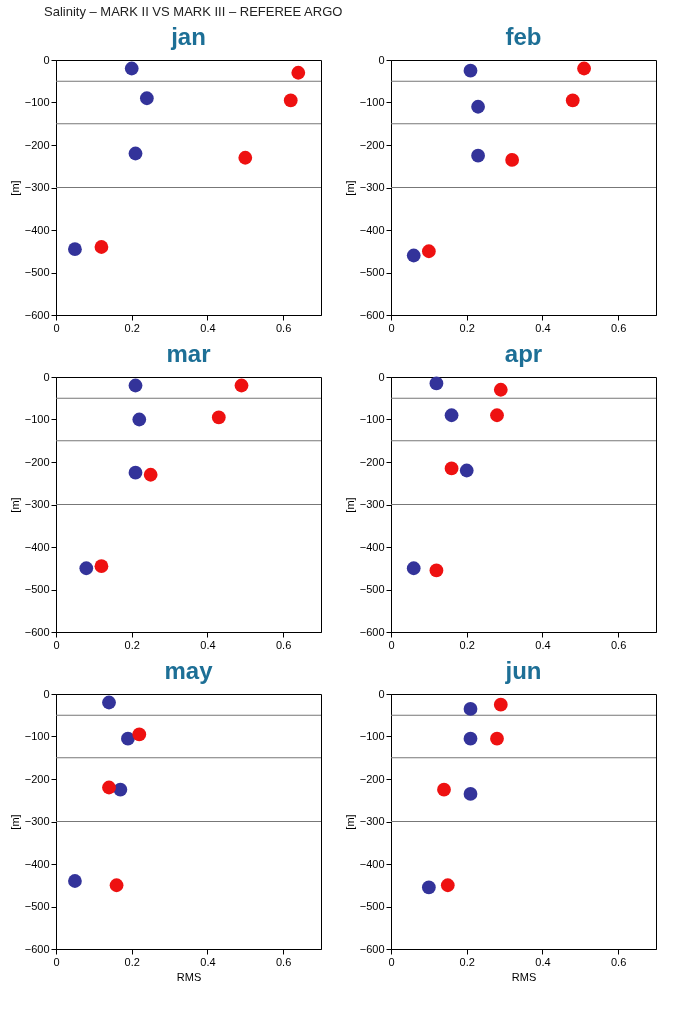  I want to click on chart-title: jan, so click(188, 36).